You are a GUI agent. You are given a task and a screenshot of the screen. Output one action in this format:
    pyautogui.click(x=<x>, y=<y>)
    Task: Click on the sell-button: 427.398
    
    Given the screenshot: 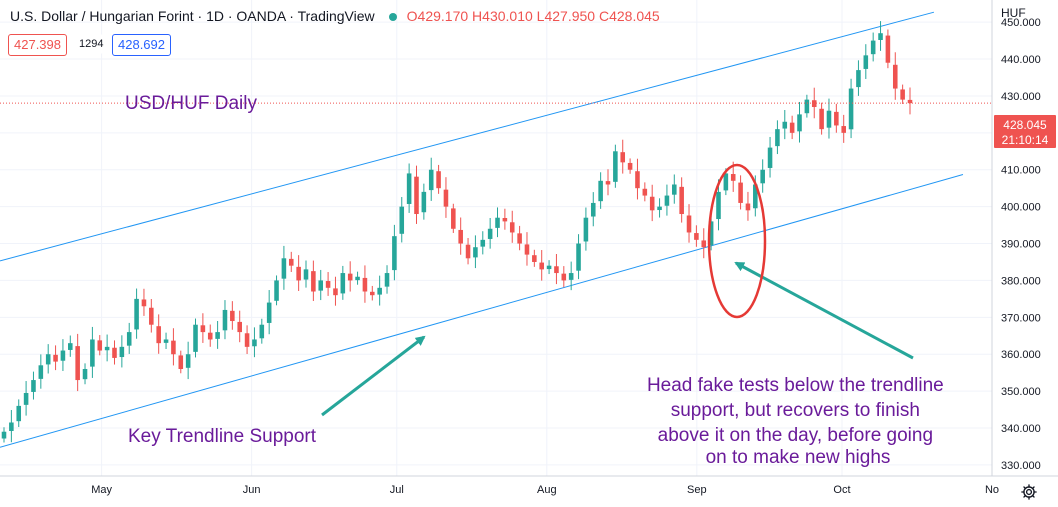 What is the action you would take?
    pyautogui.click(x=37, y=45)
    